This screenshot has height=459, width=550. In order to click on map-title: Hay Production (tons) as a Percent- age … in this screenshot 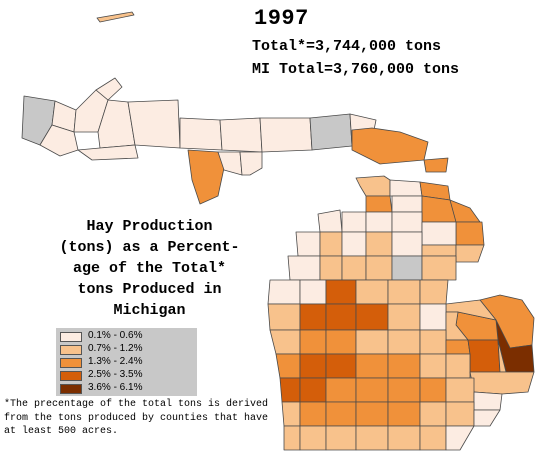, I will do `click(149, 268)`.